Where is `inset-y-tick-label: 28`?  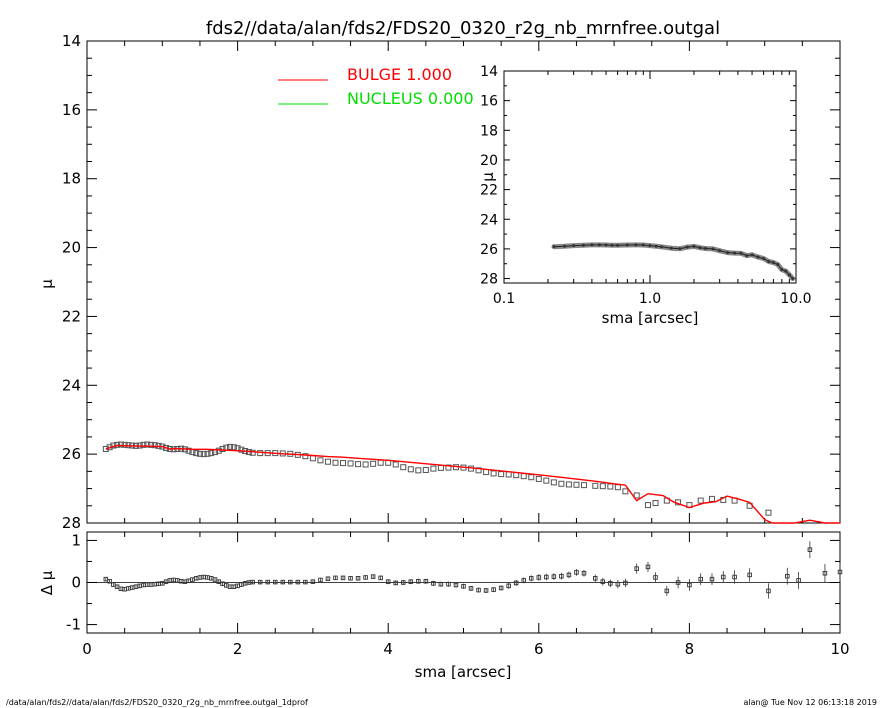
inset-y-tick-label: 28 is located at coordinates (489, 280).